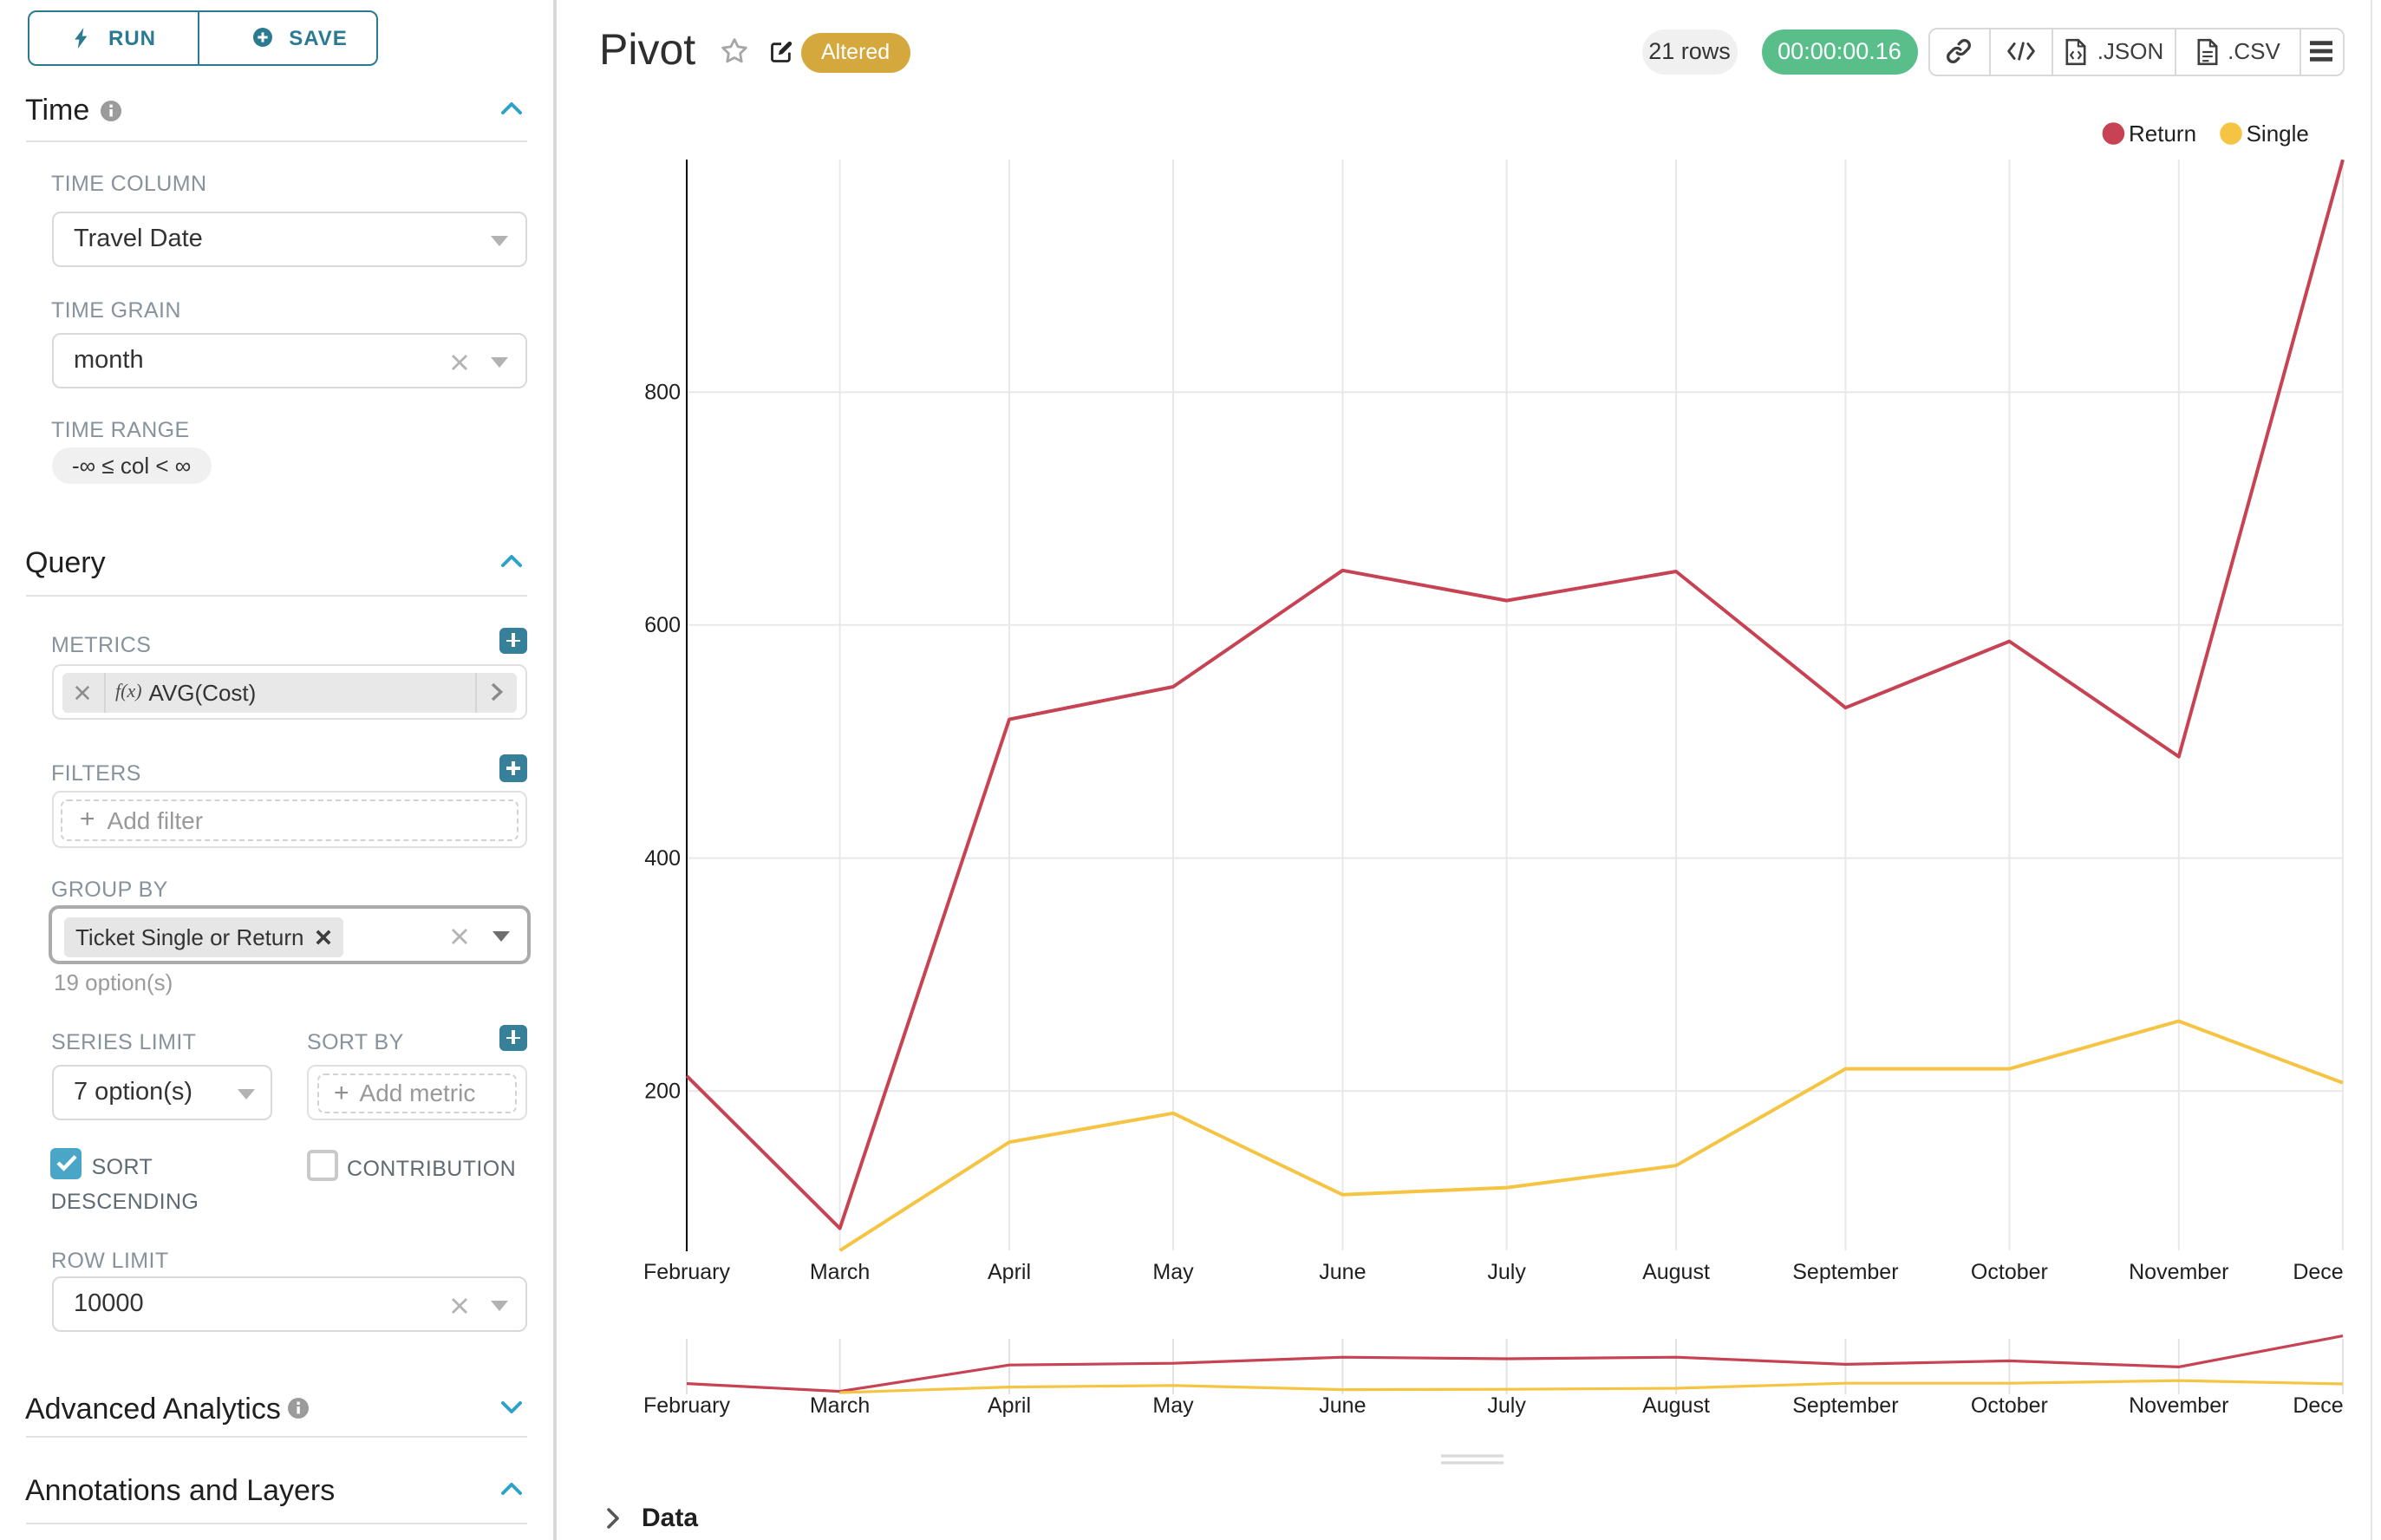  What do you see at coordinates (2162, 134) in the screenshot?
I see `svg-text: Return` at bounding box center [2162, 134].